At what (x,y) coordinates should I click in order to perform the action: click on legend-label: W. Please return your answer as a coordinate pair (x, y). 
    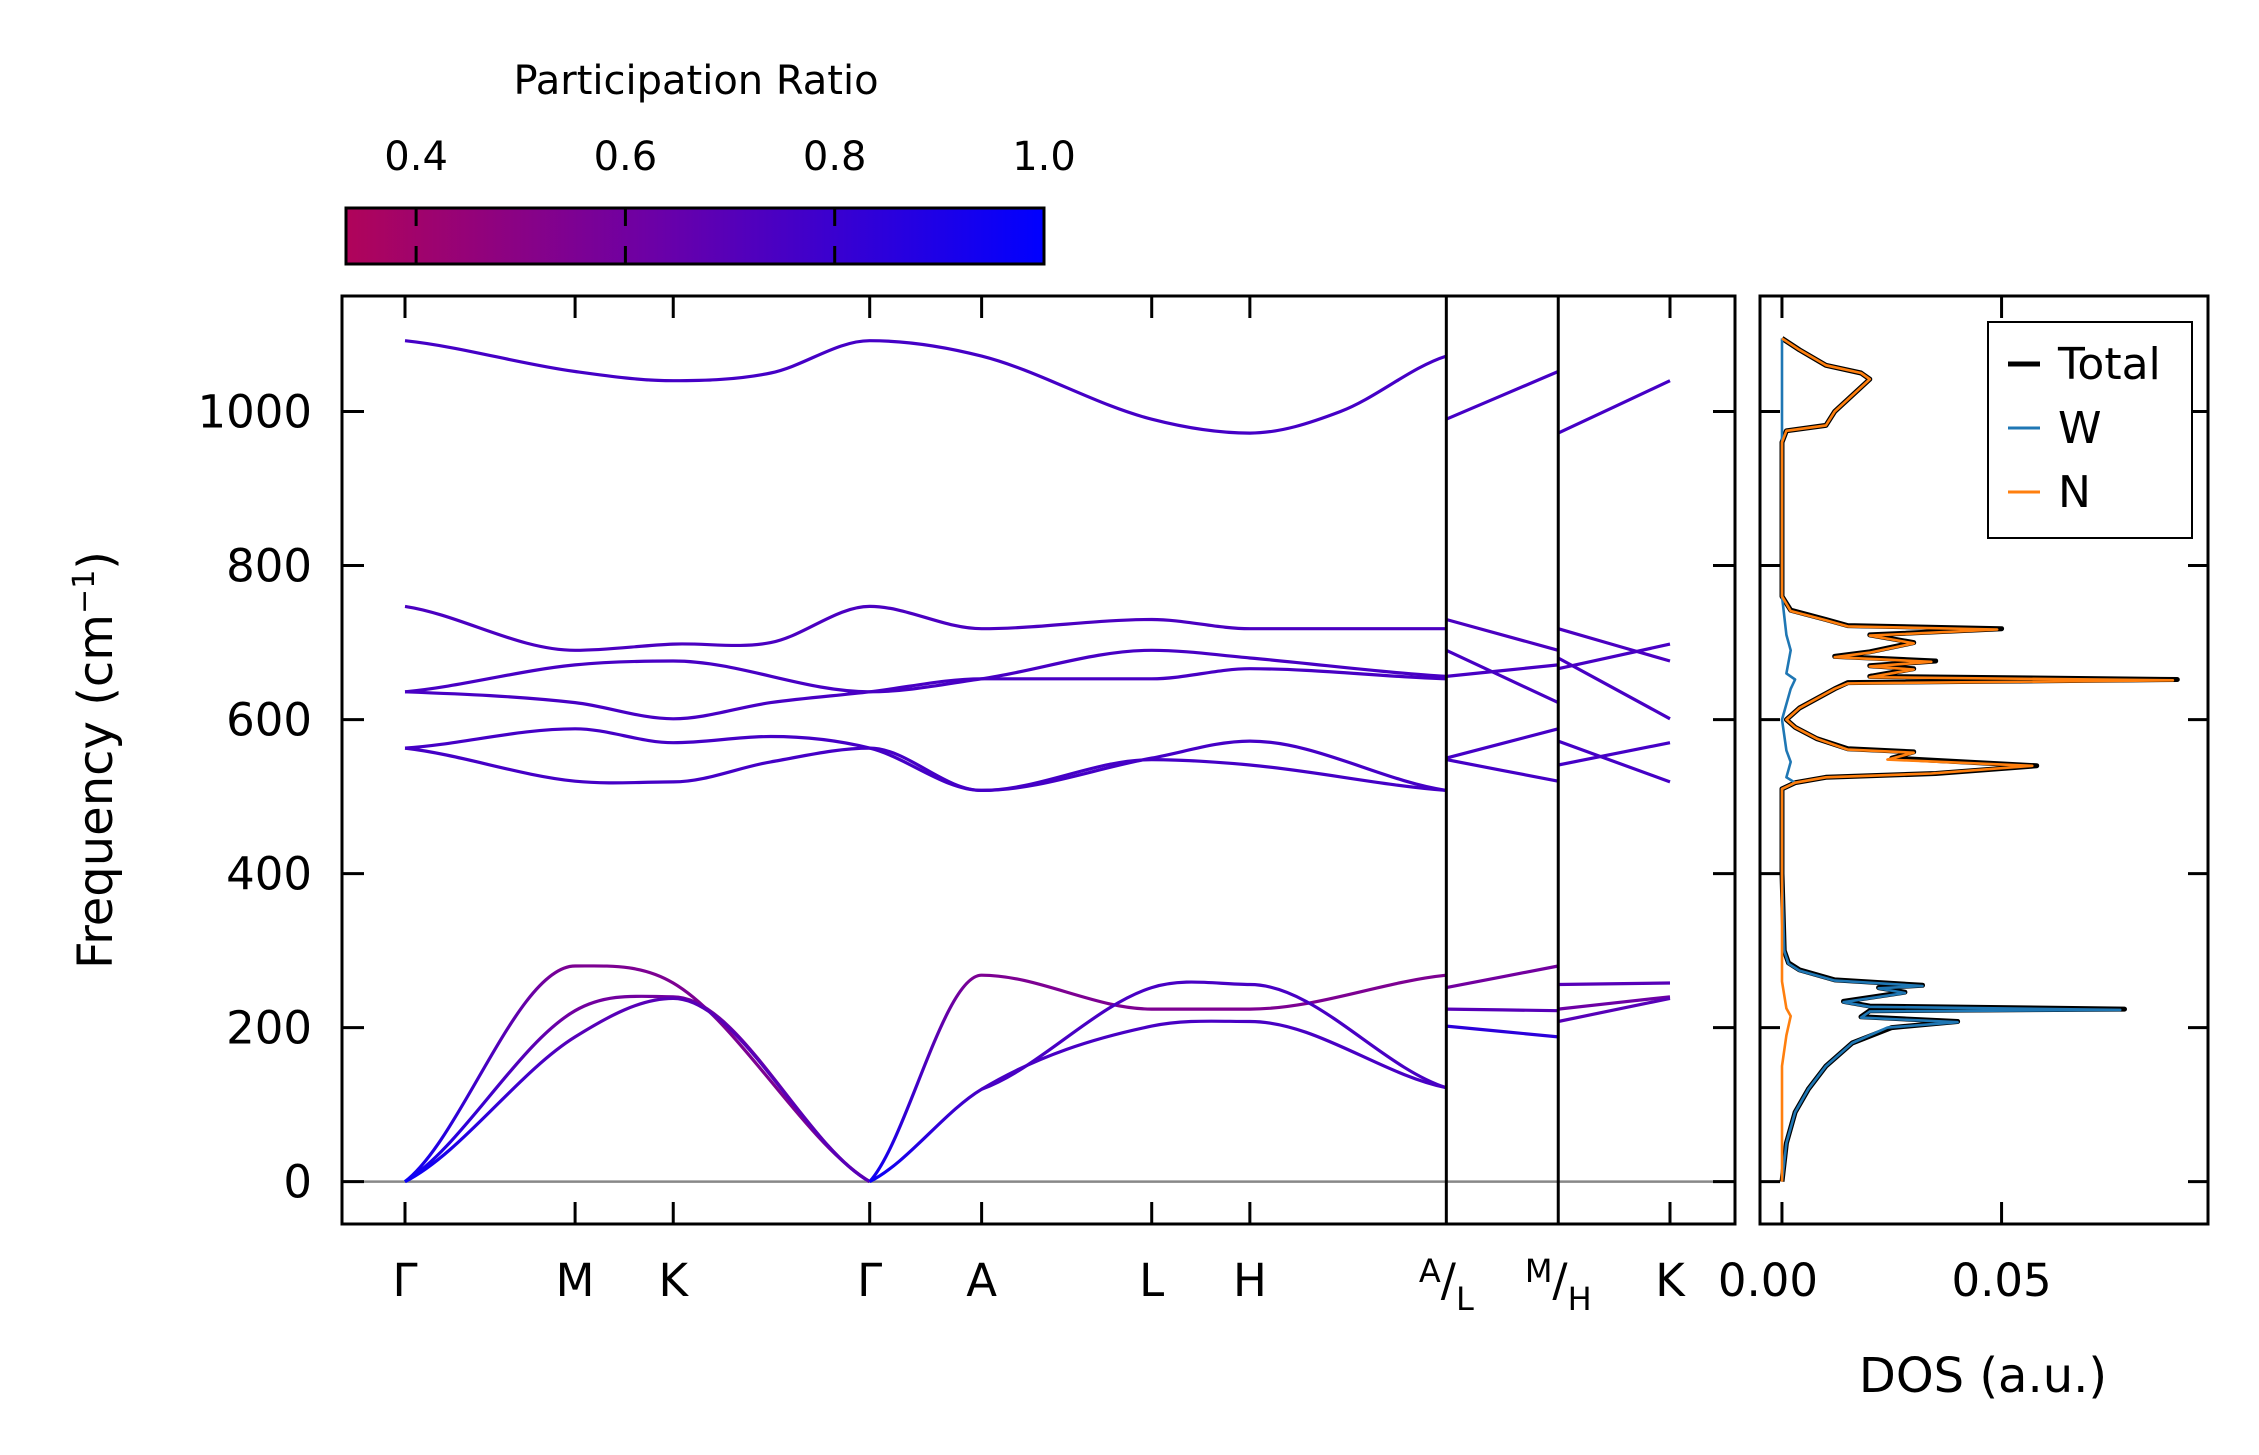
    Looking at the image, I should click on (2080, 428).